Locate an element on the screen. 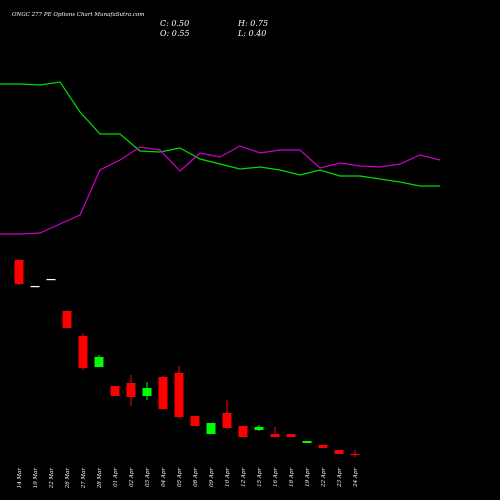 The height and width of the screenshot is (500, 500). x-tick-label: 27 Mar is located at coordinates (84, 479).